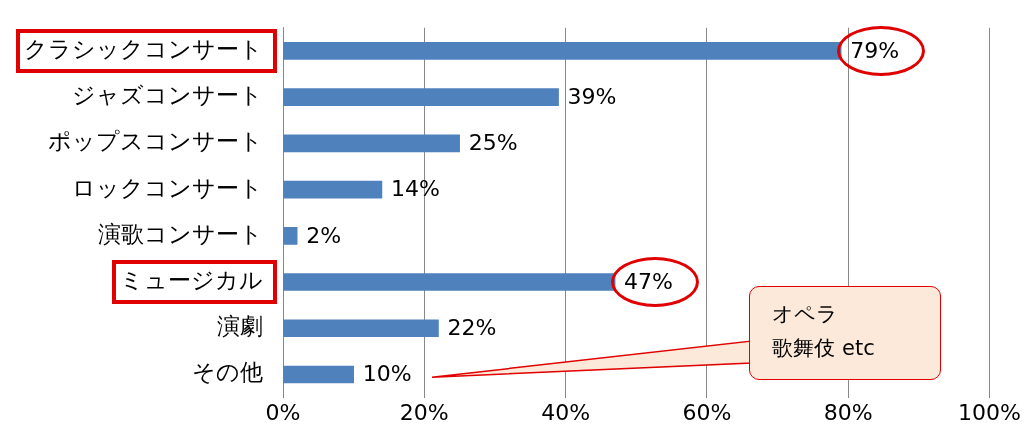  What do you see at coordinates (324, 235) in the screenshot?
I see `data-label: 2%` at bounding box center [324, 235].